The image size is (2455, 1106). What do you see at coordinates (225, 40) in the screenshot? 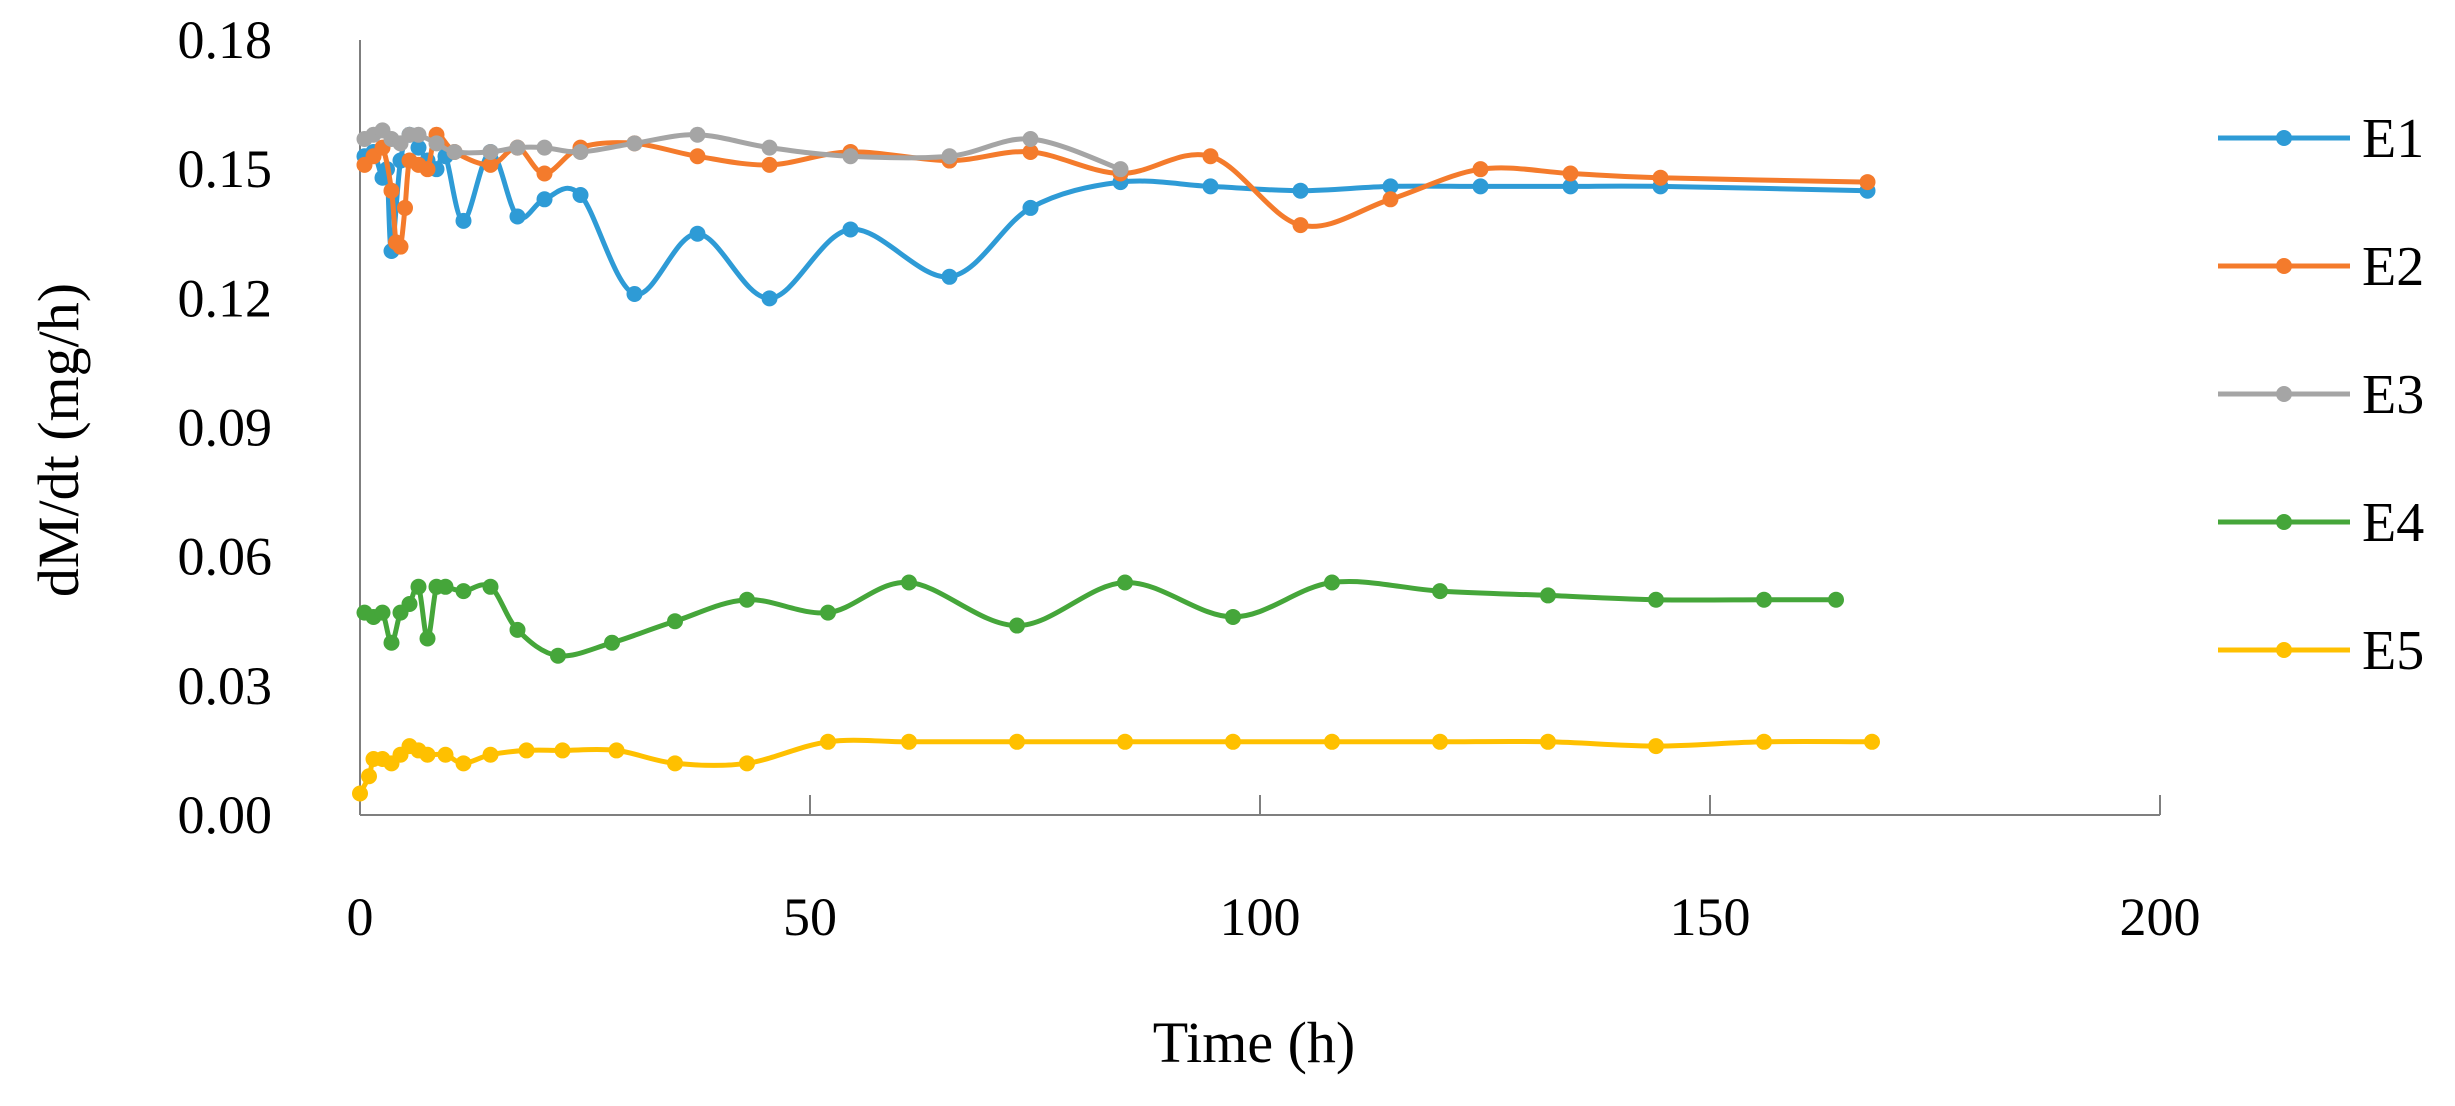
I see `y-tick-label: 0.18` at bounding box center [225, 40].